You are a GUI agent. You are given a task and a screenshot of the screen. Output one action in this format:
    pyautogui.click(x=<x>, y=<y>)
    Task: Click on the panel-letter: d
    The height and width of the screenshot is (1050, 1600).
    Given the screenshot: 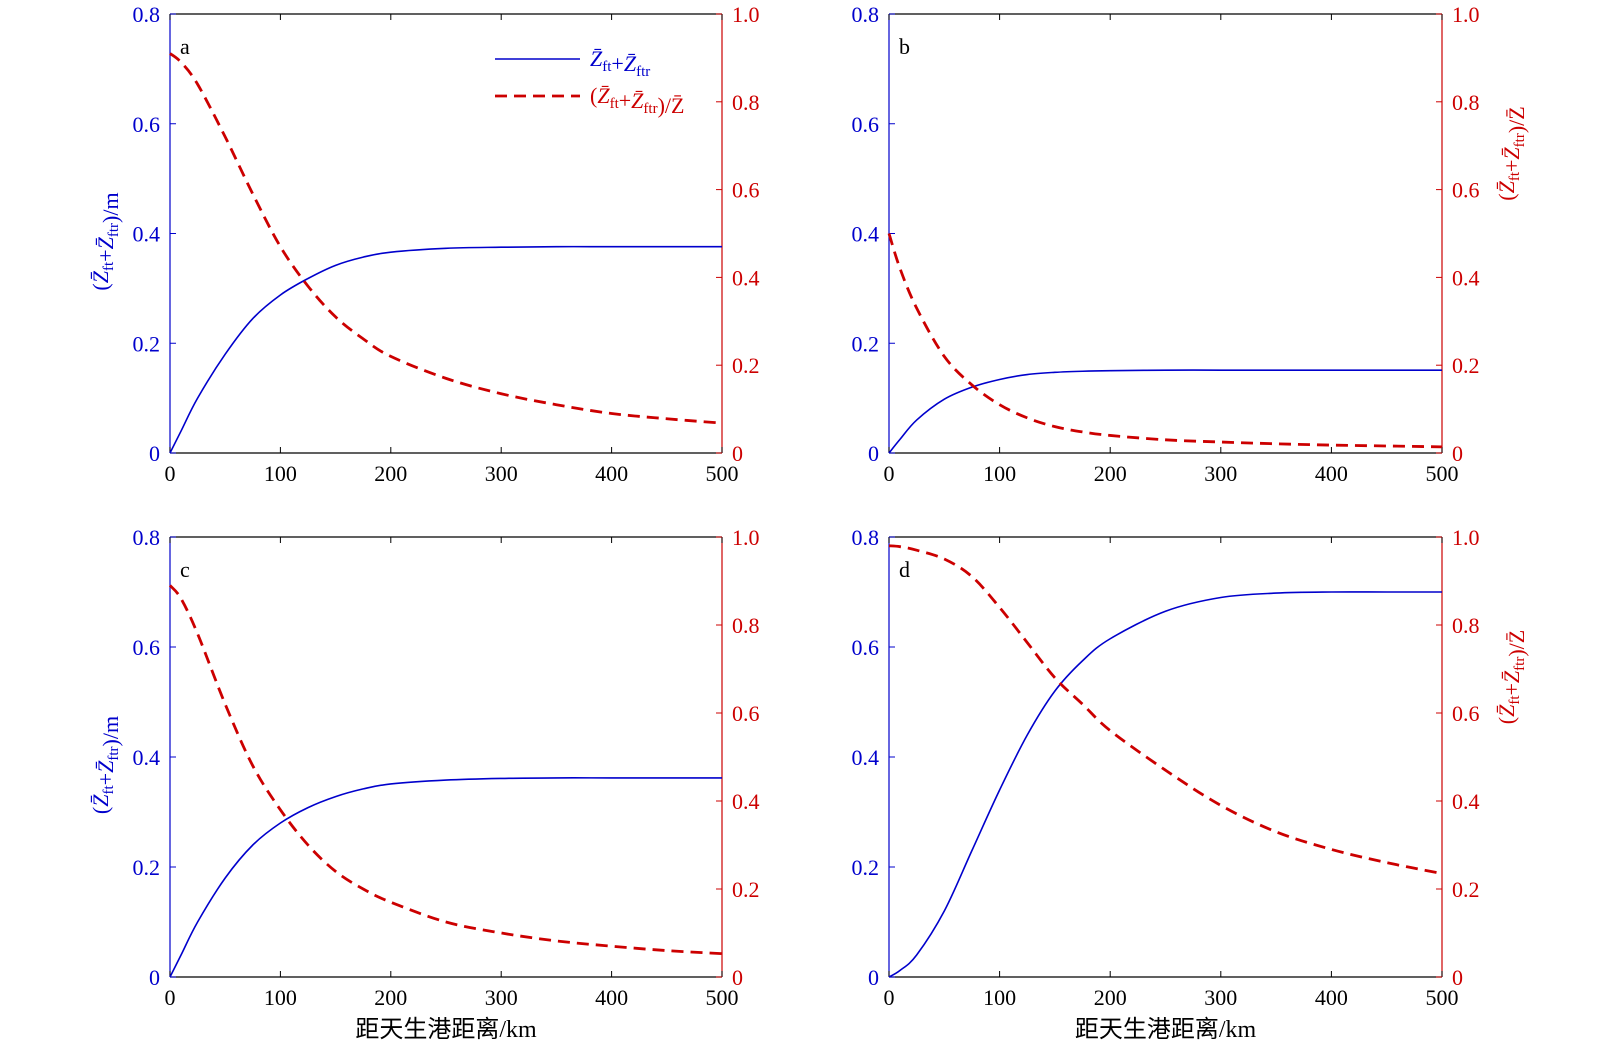 What is the action you would take?
    pyautogui.click(x=904, y=569)
    